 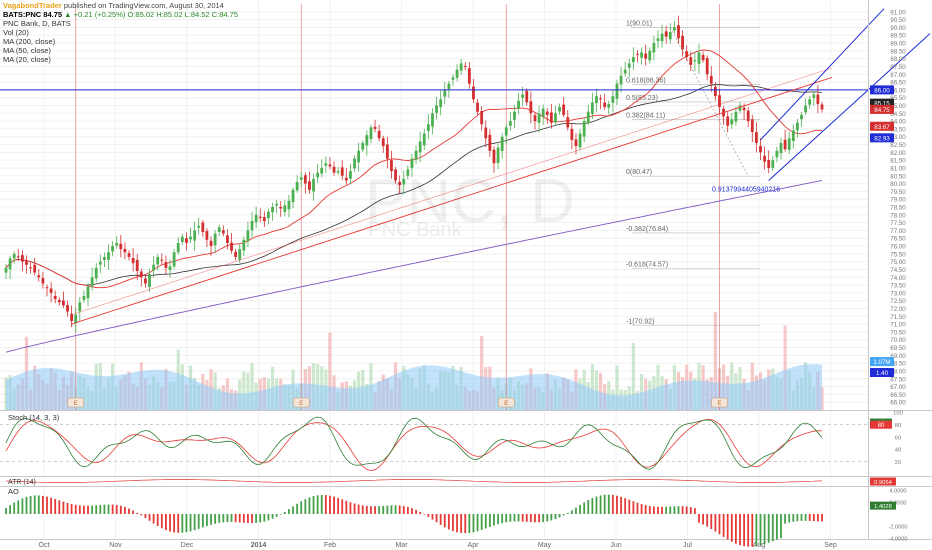 I want to click on ao-pane: 4.0000 2.0000 -2.0000 -4.0000 1.4028, so click(x=456, y=518).